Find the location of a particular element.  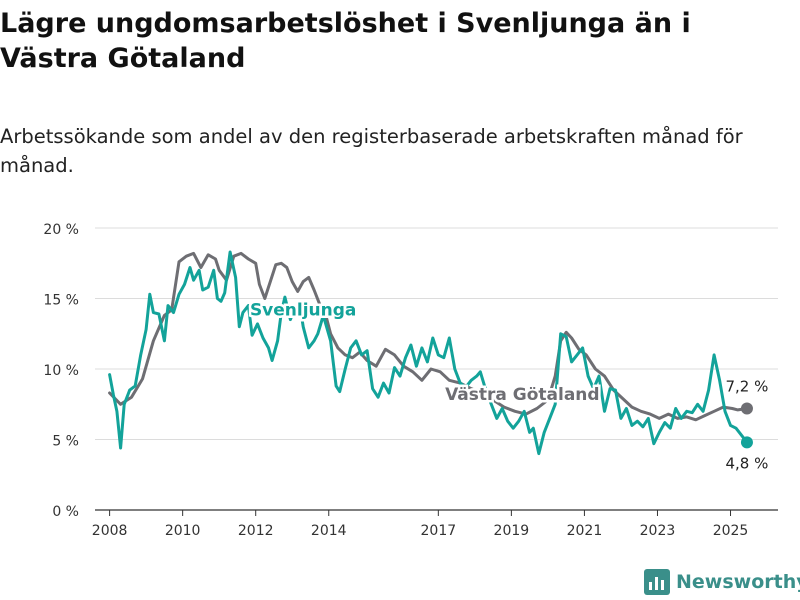

x-tick-label: 2008 is located at coordinates (110, 531).